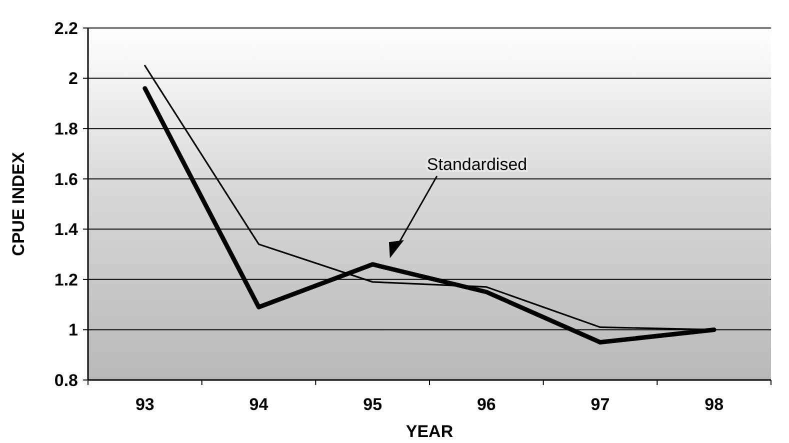  Describe the element at coordinates (430, 431) in the screenshot. I see `x-axis-title: YEAR` at that location.